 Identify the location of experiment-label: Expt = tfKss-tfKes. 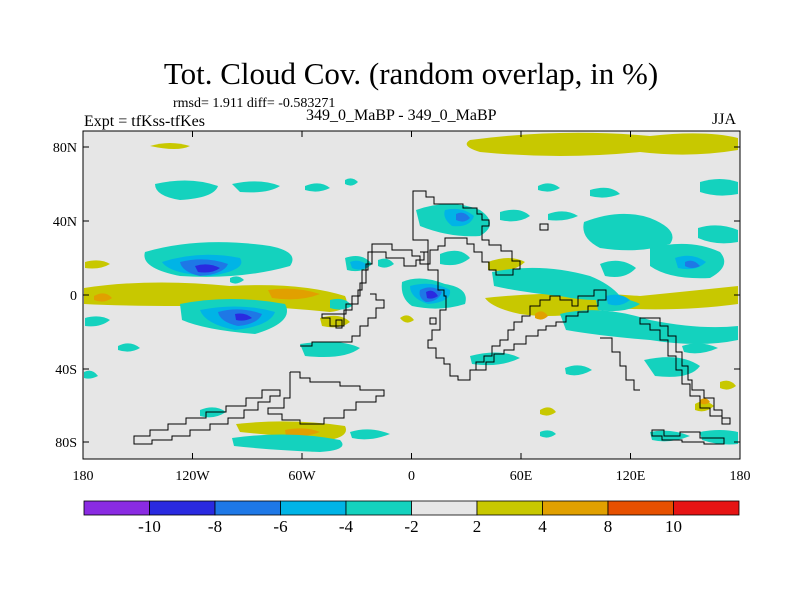
(145, 121).